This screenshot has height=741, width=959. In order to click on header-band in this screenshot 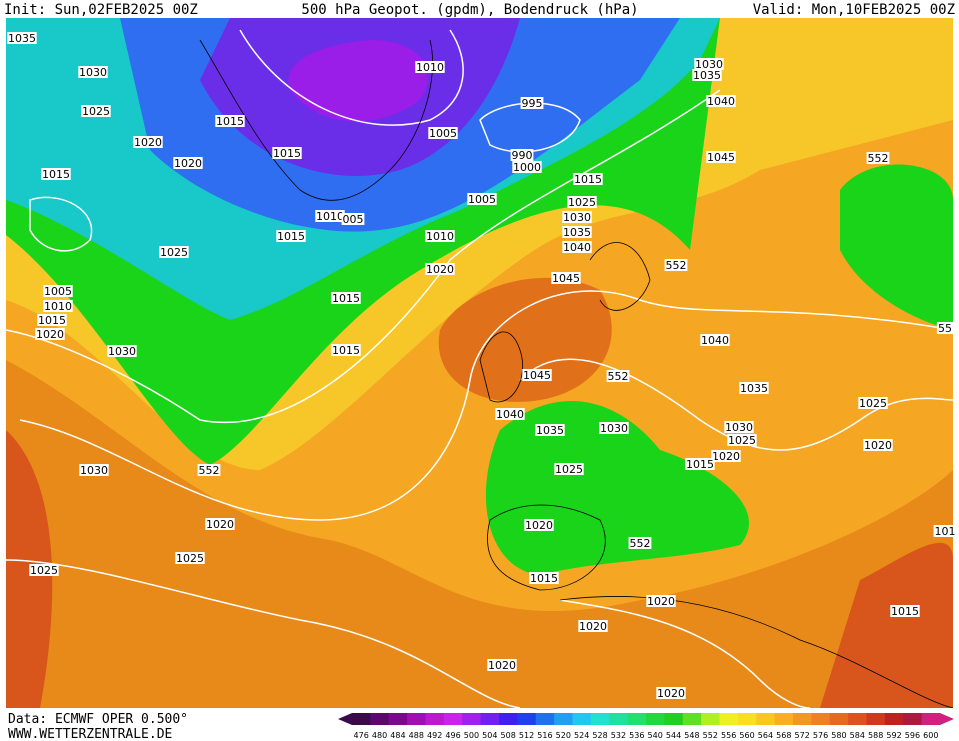, I will do `click(479, 9)`.